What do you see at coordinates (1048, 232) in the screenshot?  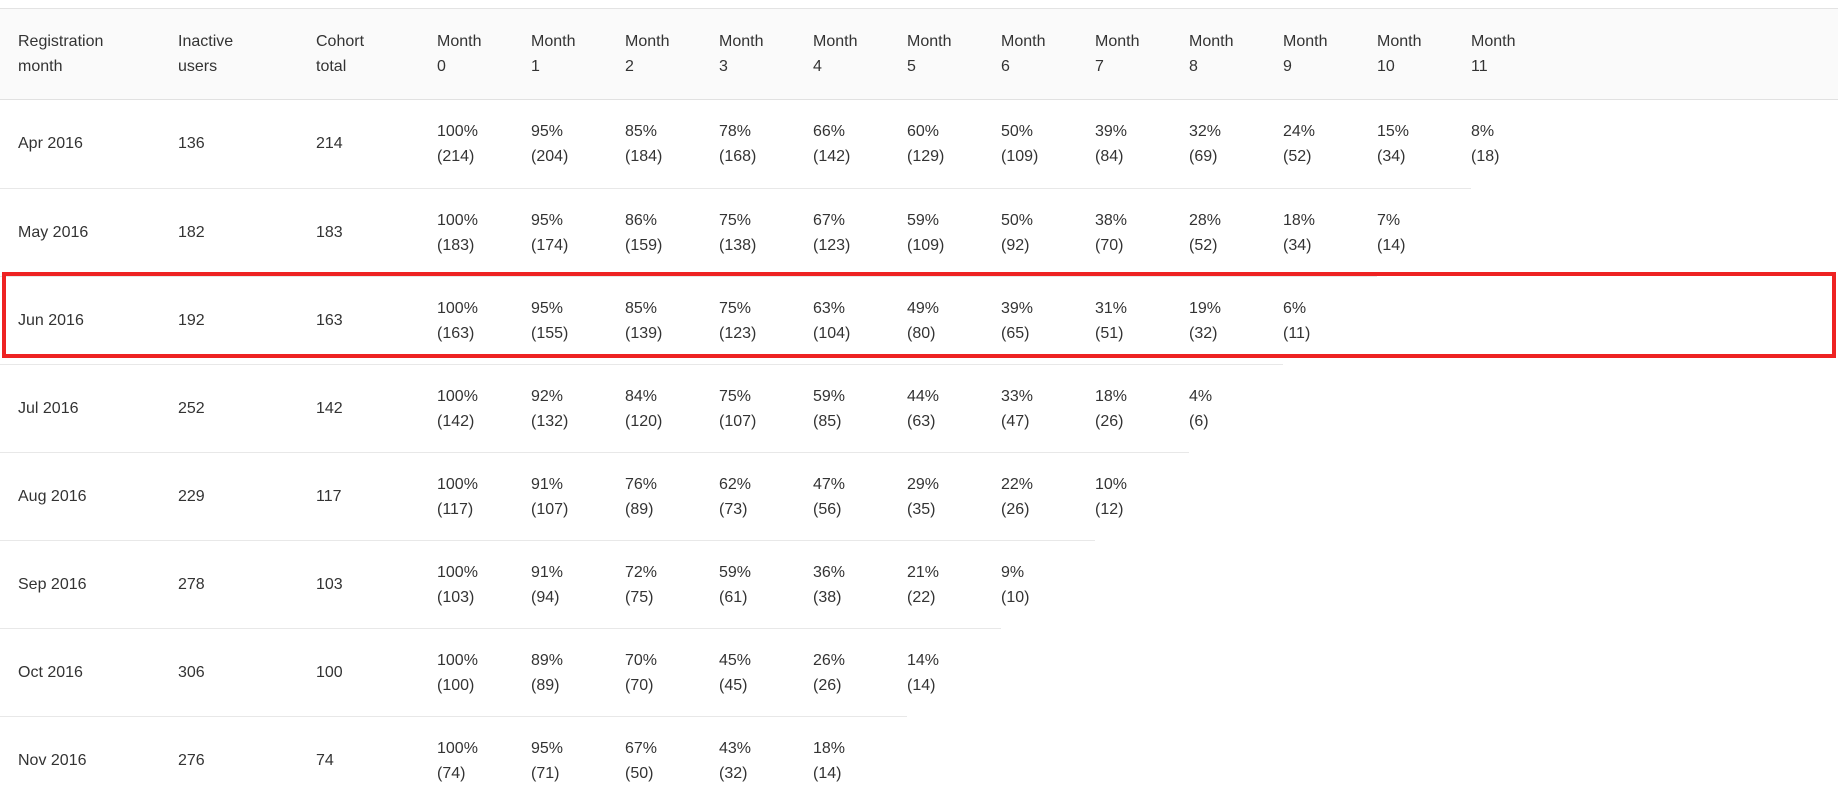 I see `month-6-cell: 50% (92)` at bounding box center [1048, 232].